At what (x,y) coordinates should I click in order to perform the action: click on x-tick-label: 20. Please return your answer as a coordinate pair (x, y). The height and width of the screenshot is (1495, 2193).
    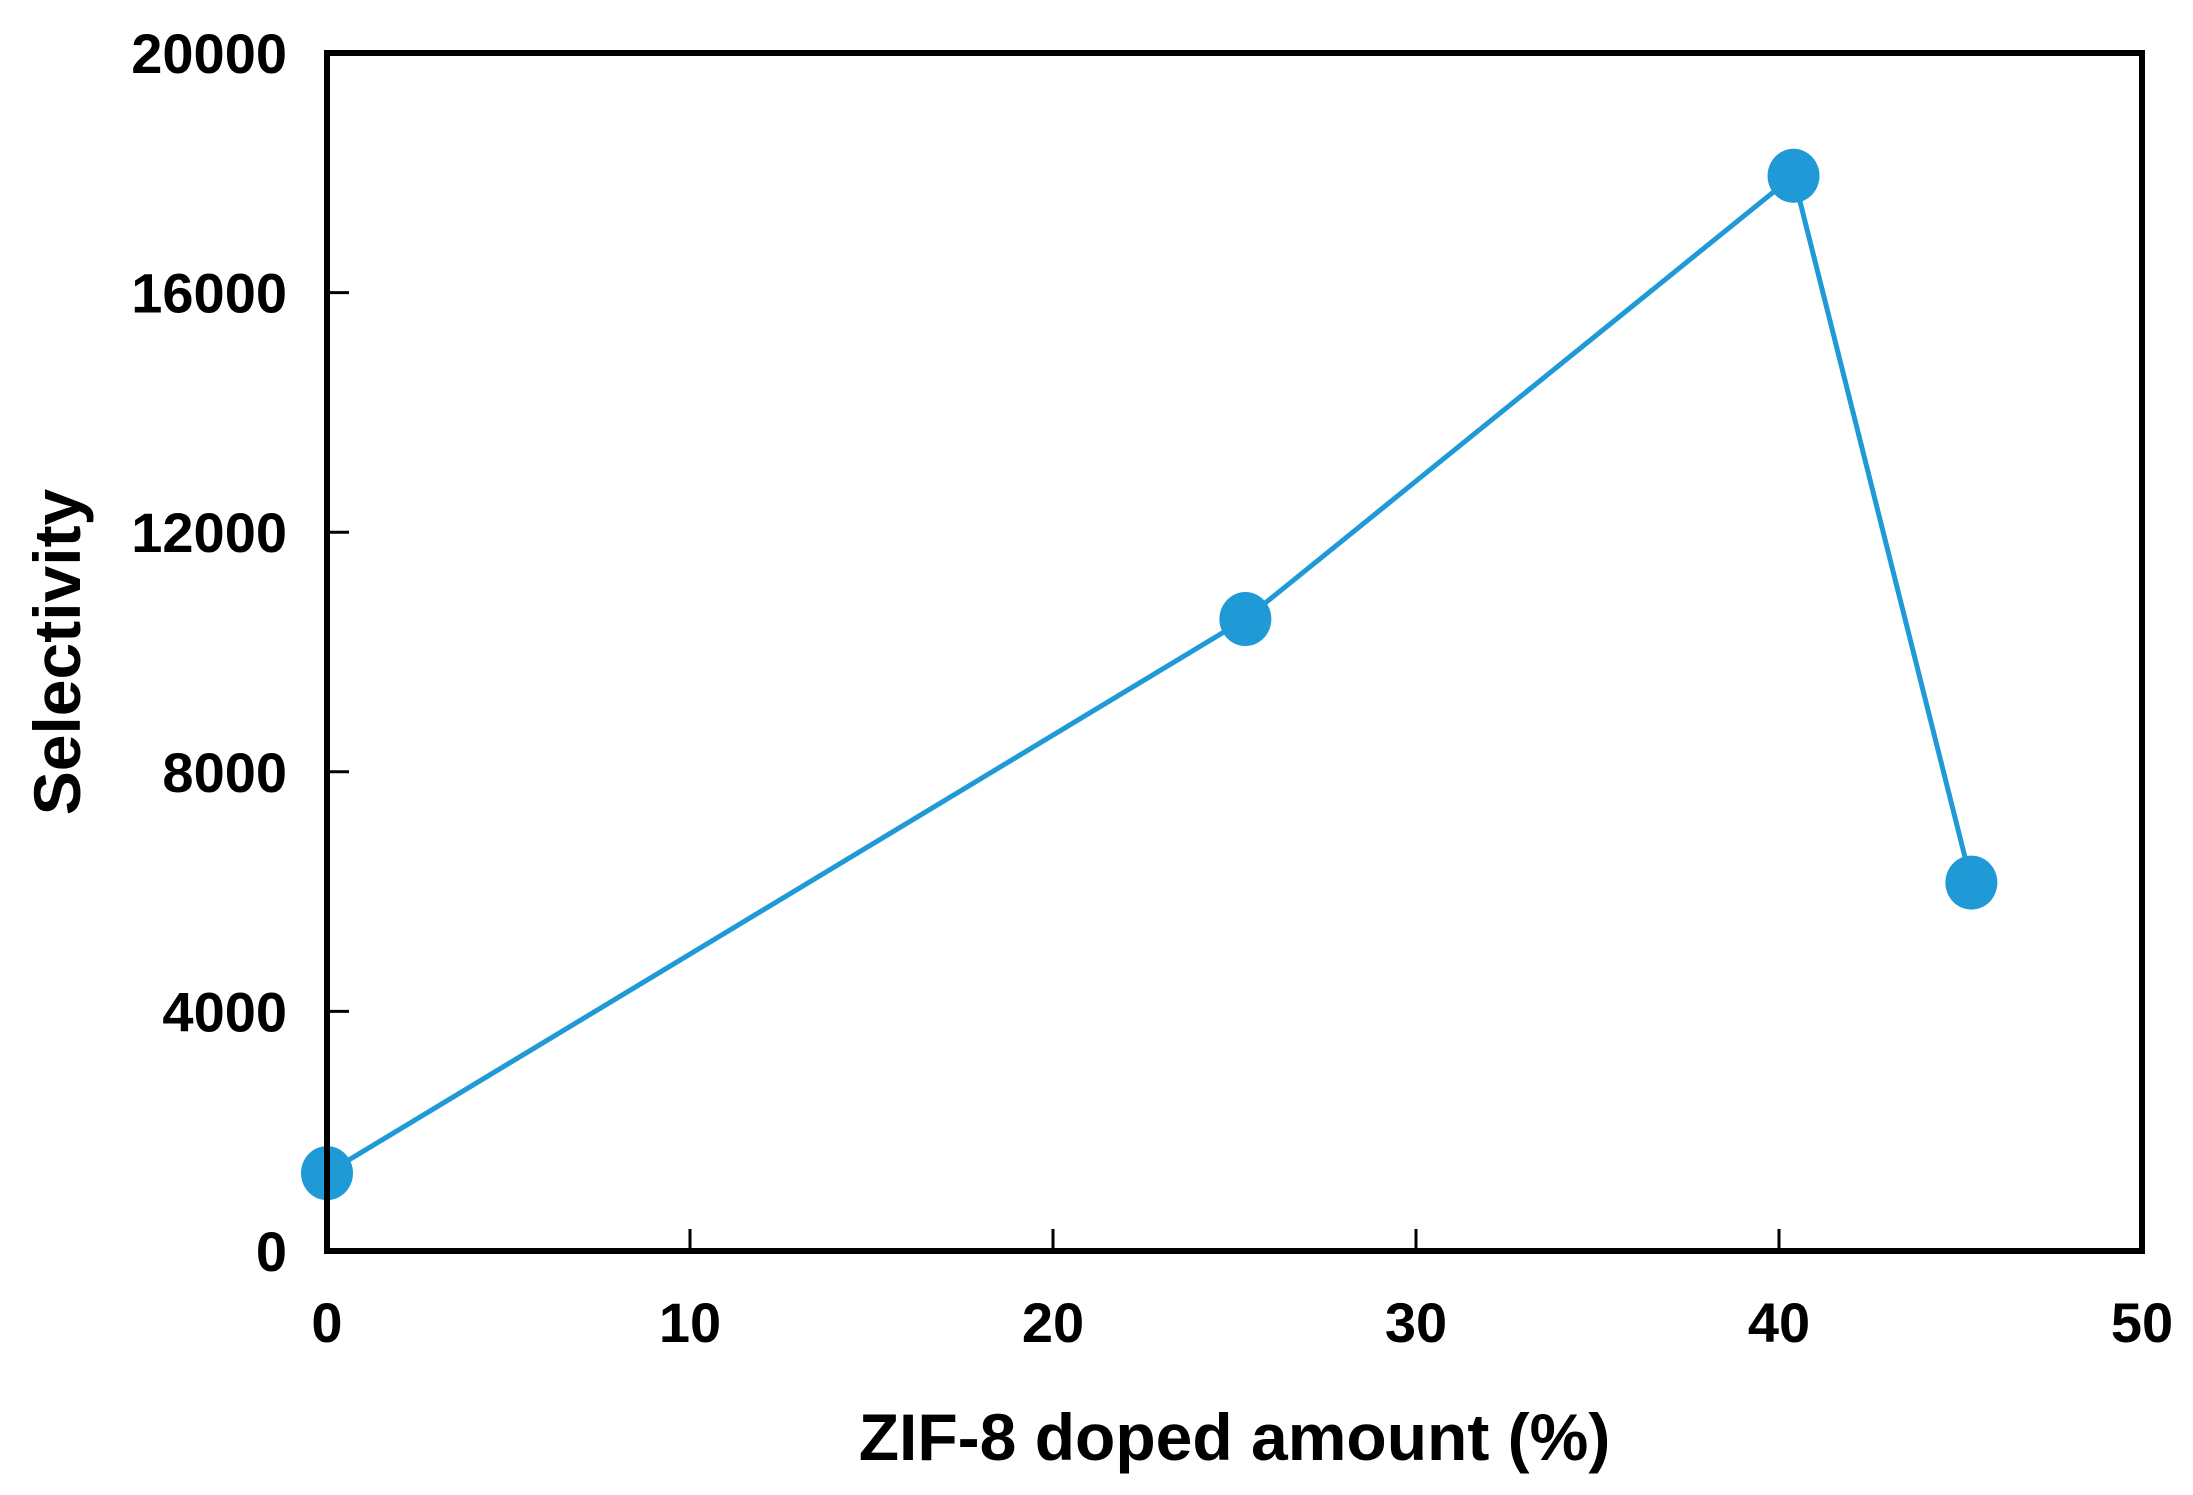
    Looking at the image, I should click on (1053, 1322).